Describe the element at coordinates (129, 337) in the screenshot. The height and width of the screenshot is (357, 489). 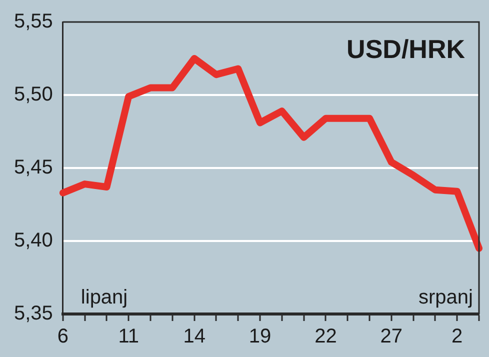
I see `x-tick-label: 11` at that location.